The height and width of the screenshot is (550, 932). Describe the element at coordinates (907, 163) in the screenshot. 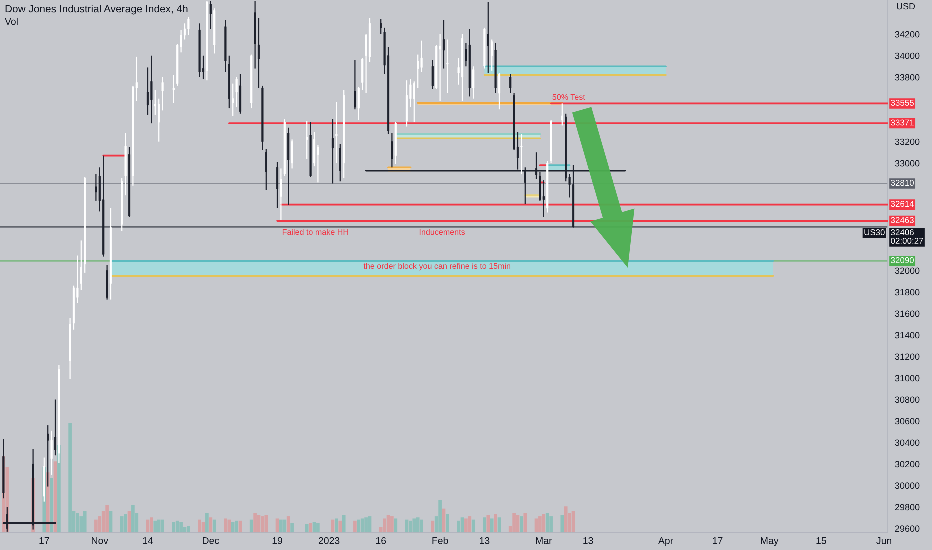

I see `y-tick-label: 33000` at that location.